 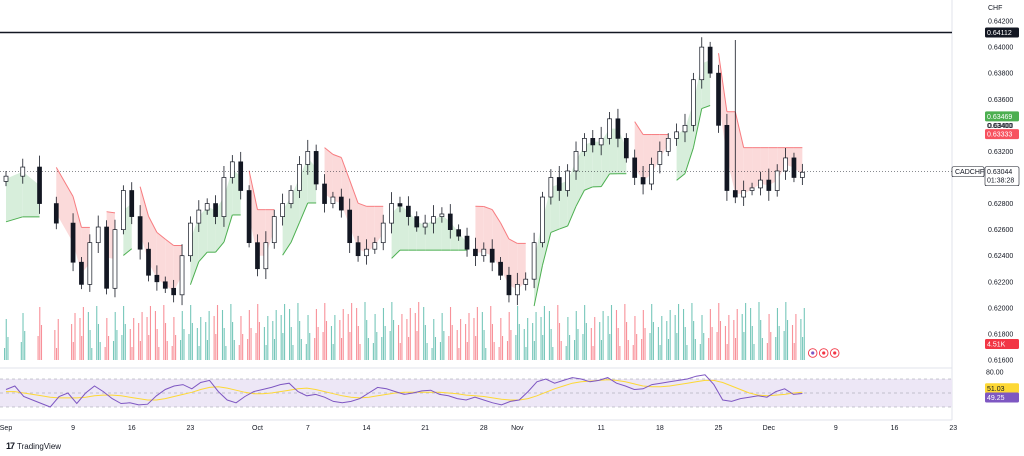 I want to click on rsi-tag-text: 51.03, so click(x=996, y=389).